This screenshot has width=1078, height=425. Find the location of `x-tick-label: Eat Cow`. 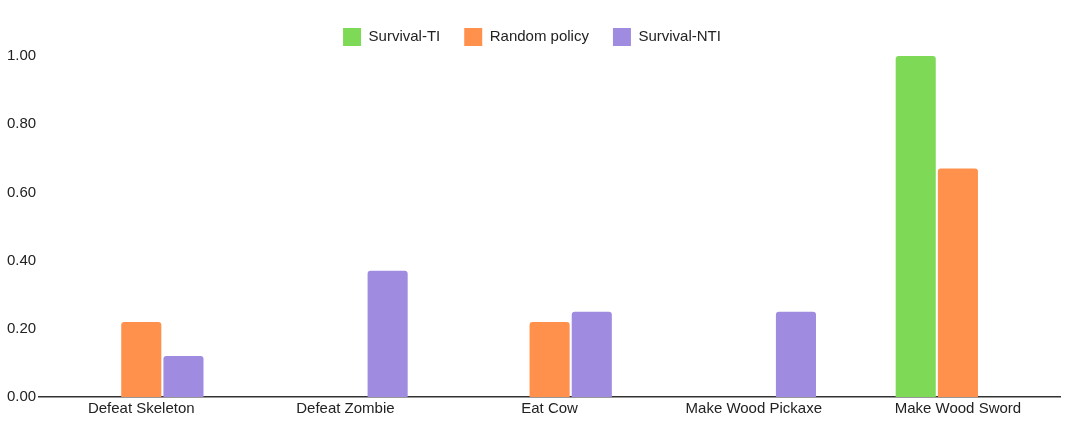

x-tick-label: Eat Cow is located at coordinates (550, 408).